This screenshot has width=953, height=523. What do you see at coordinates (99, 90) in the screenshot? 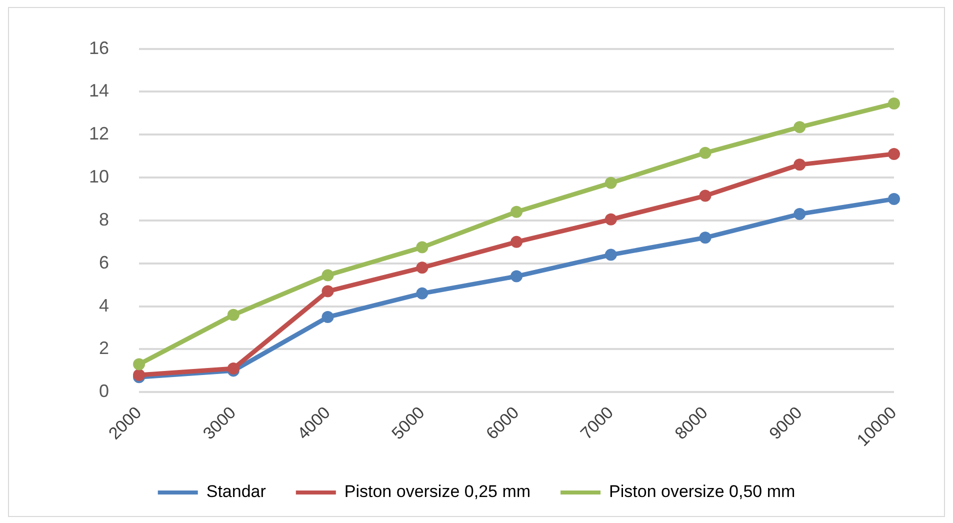
I see `y-tick-label: 14` at bounding box center [99, 90].